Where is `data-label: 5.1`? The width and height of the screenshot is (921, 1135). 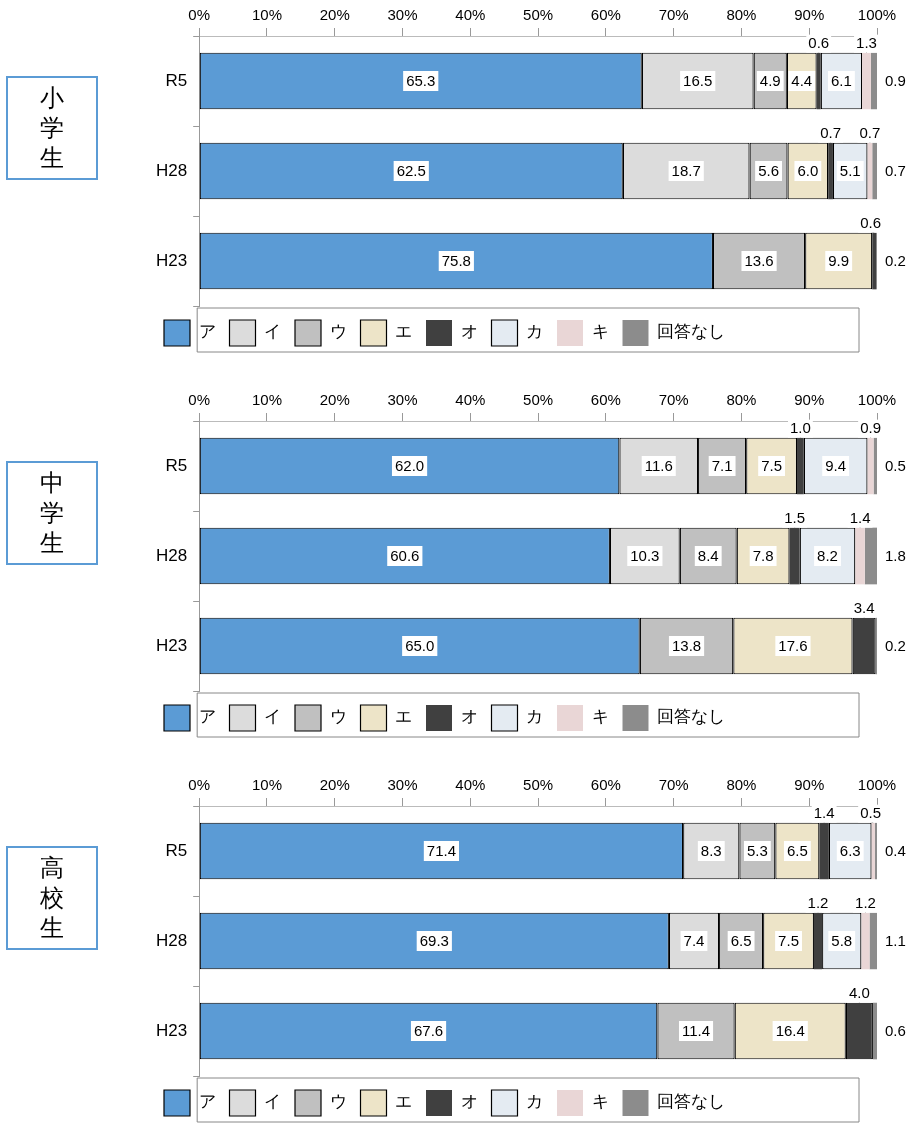 data-label: 5.1 is located at coordinates (850, 171).